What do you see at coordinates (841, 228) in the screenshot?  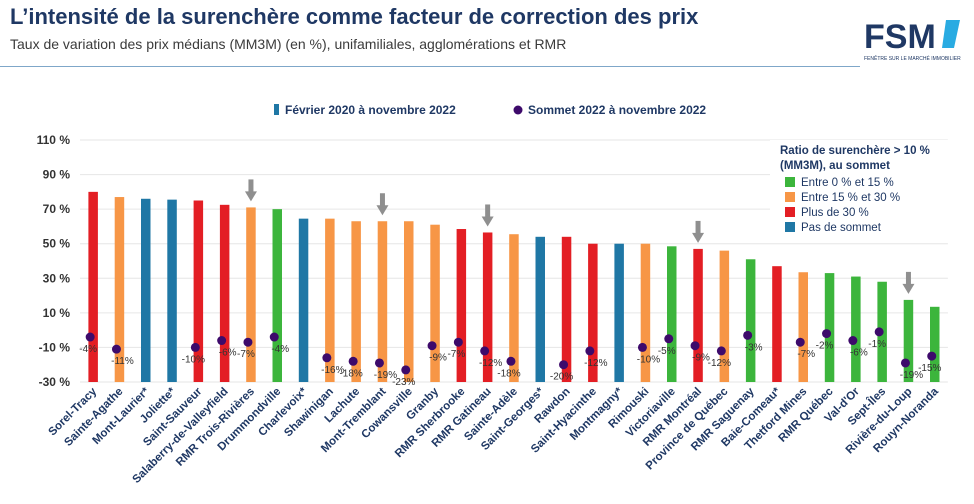 I see `ratio-label-blue: Pas de sommet` at bounding box center [841, 228].